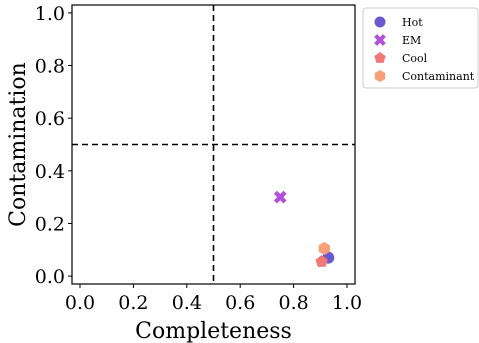 The image size is (479, 343). What do you see at coordinates (213, 299) in the screenshot?
I see `x-axis-ticks: 0.0 0.2 0.4 0.6 0.8 1.0` at bounding box center [213, 299].